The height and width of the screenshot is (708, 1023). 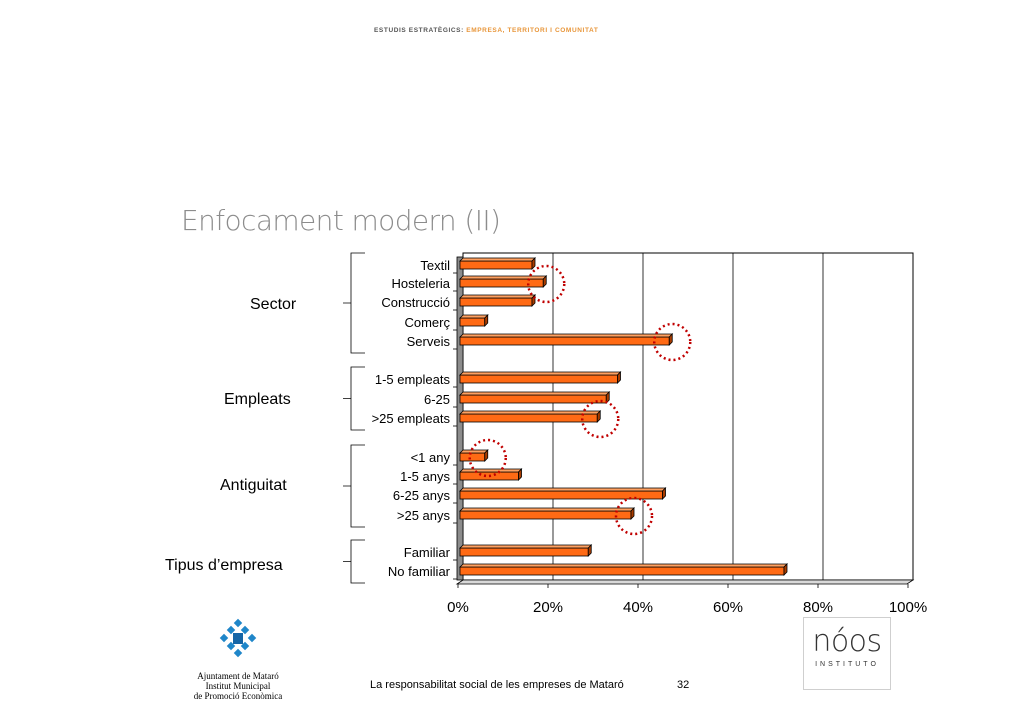 I want to click on x-tick-label: 20%, so click(x=548, y=607).